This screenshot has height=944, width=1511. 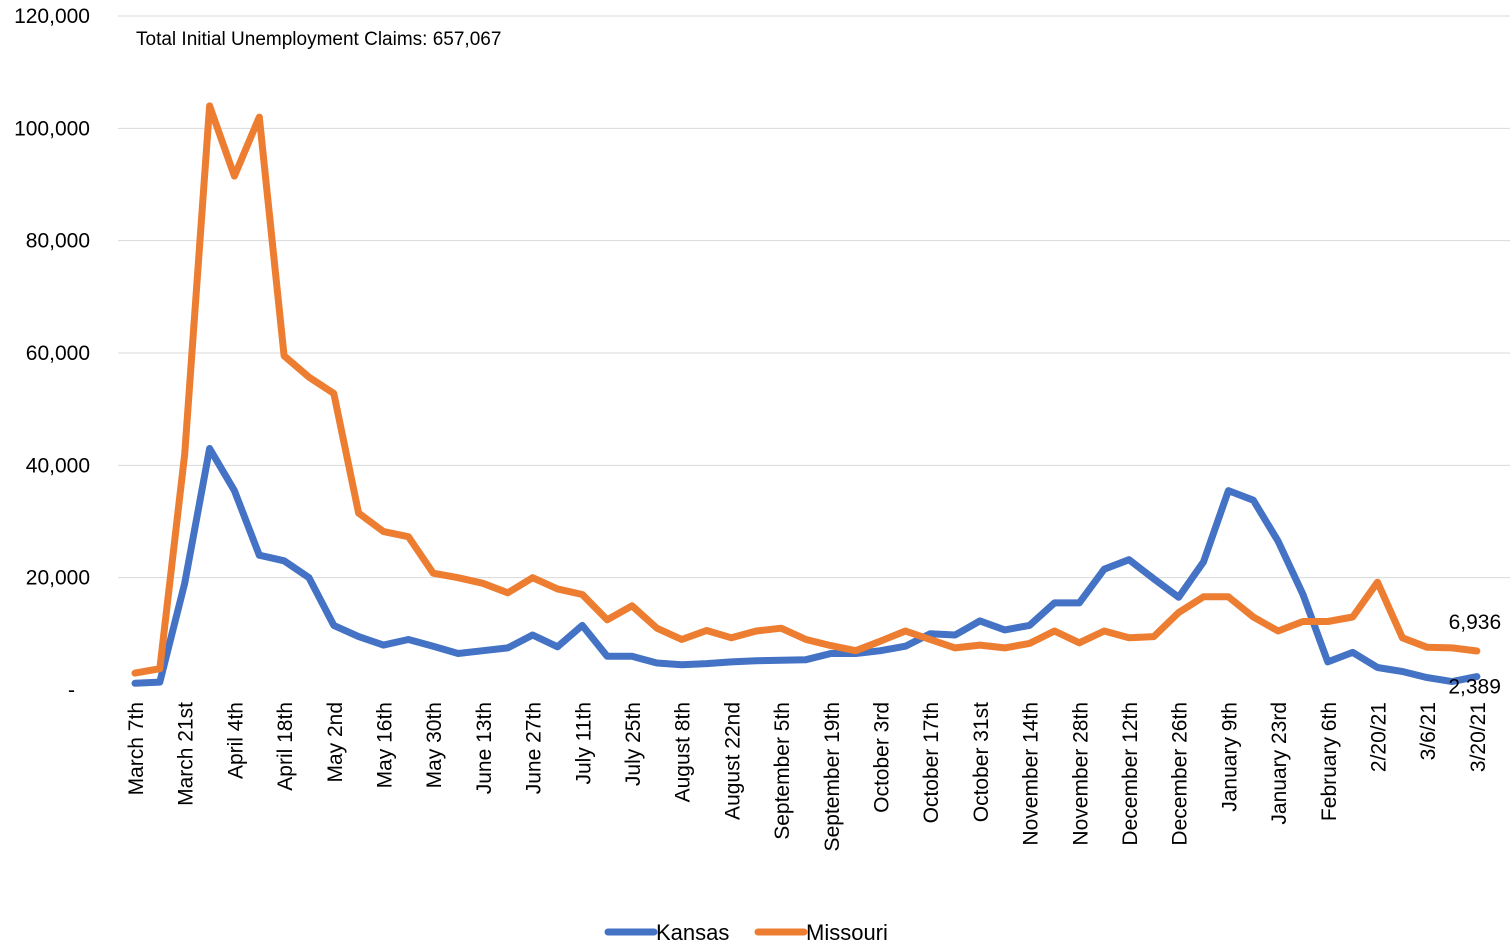 I want to click on x-tick-label: September 19th, so click(x=832, y=776).